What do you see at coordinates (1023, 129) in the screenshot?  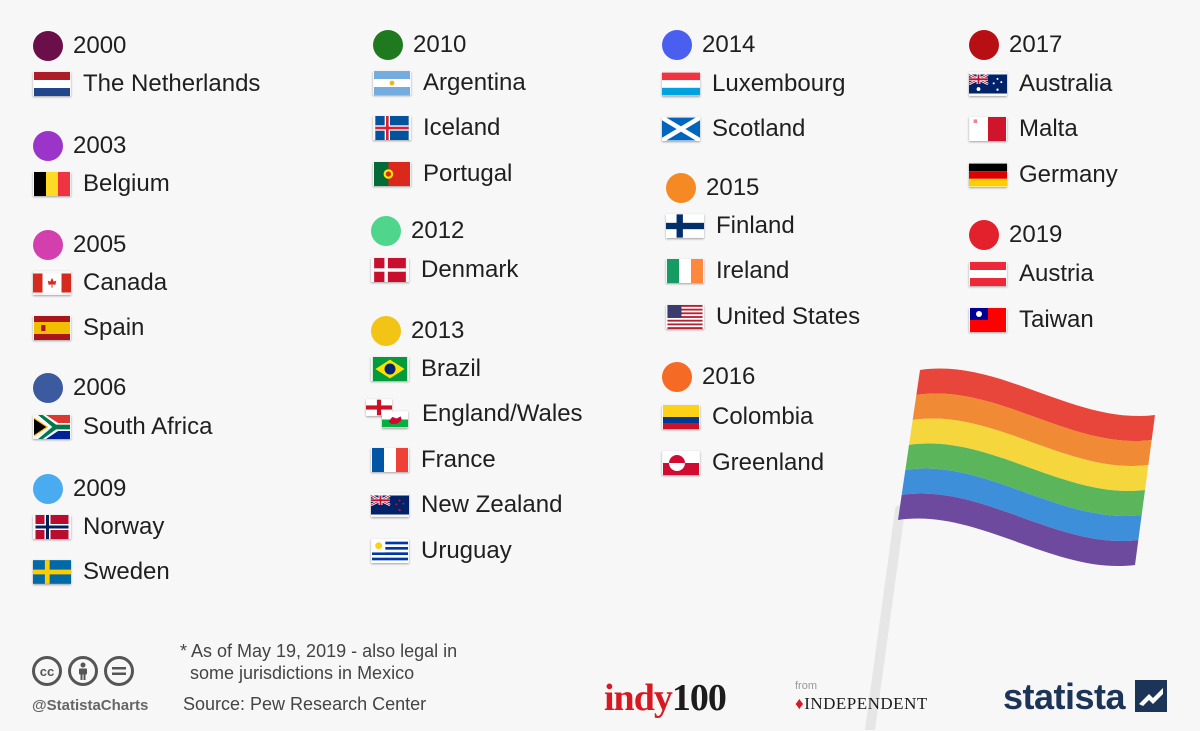 I see `country-malta: Malta` at bounding box center [1023, 129].